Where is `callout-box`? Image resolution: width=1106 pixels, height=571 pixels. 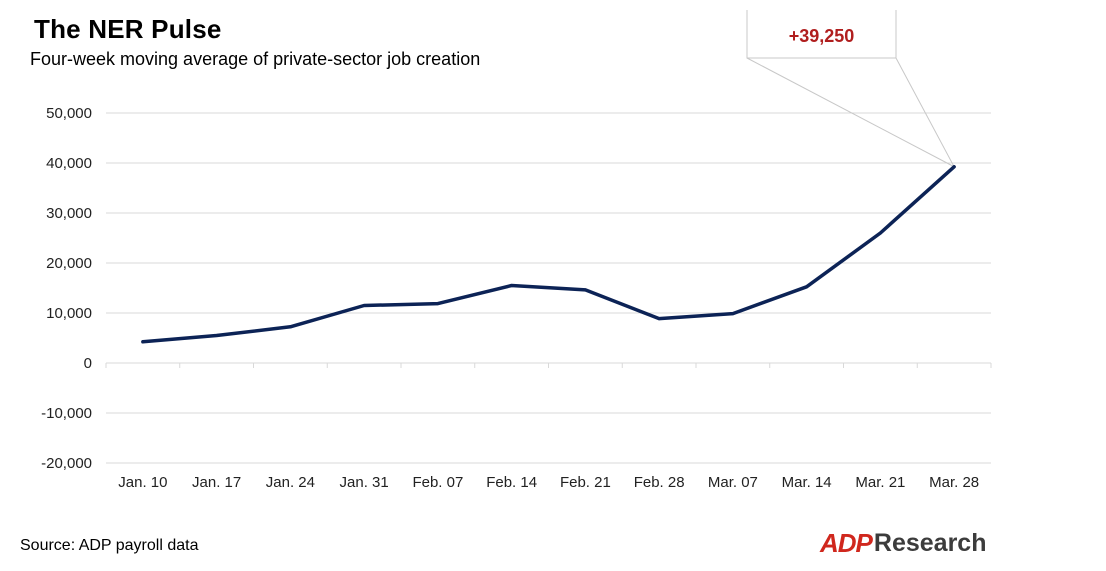
callout-box is located at coordinates (821, 34).